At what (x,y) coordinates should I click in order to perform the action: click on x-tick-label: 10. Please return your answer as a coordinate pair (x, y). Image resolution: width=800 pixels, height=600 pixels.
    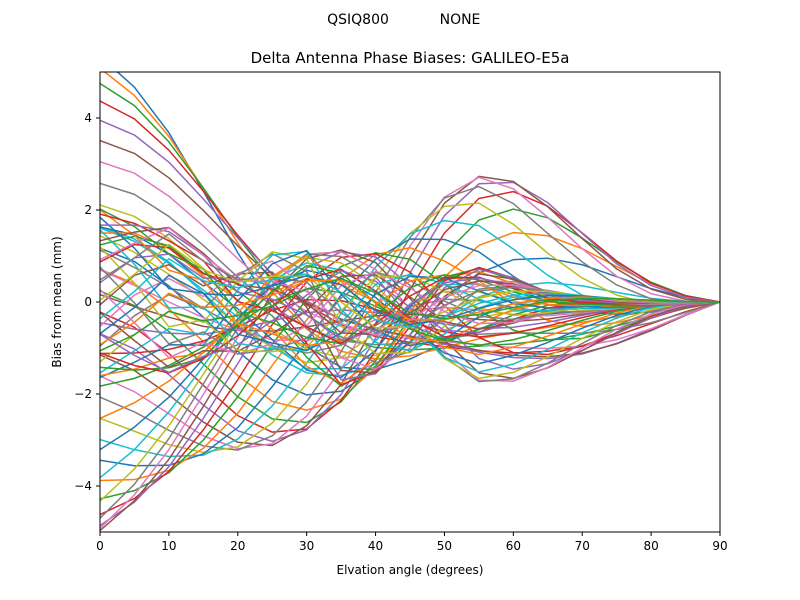
    Looking at the image, I should click on (168, 546).